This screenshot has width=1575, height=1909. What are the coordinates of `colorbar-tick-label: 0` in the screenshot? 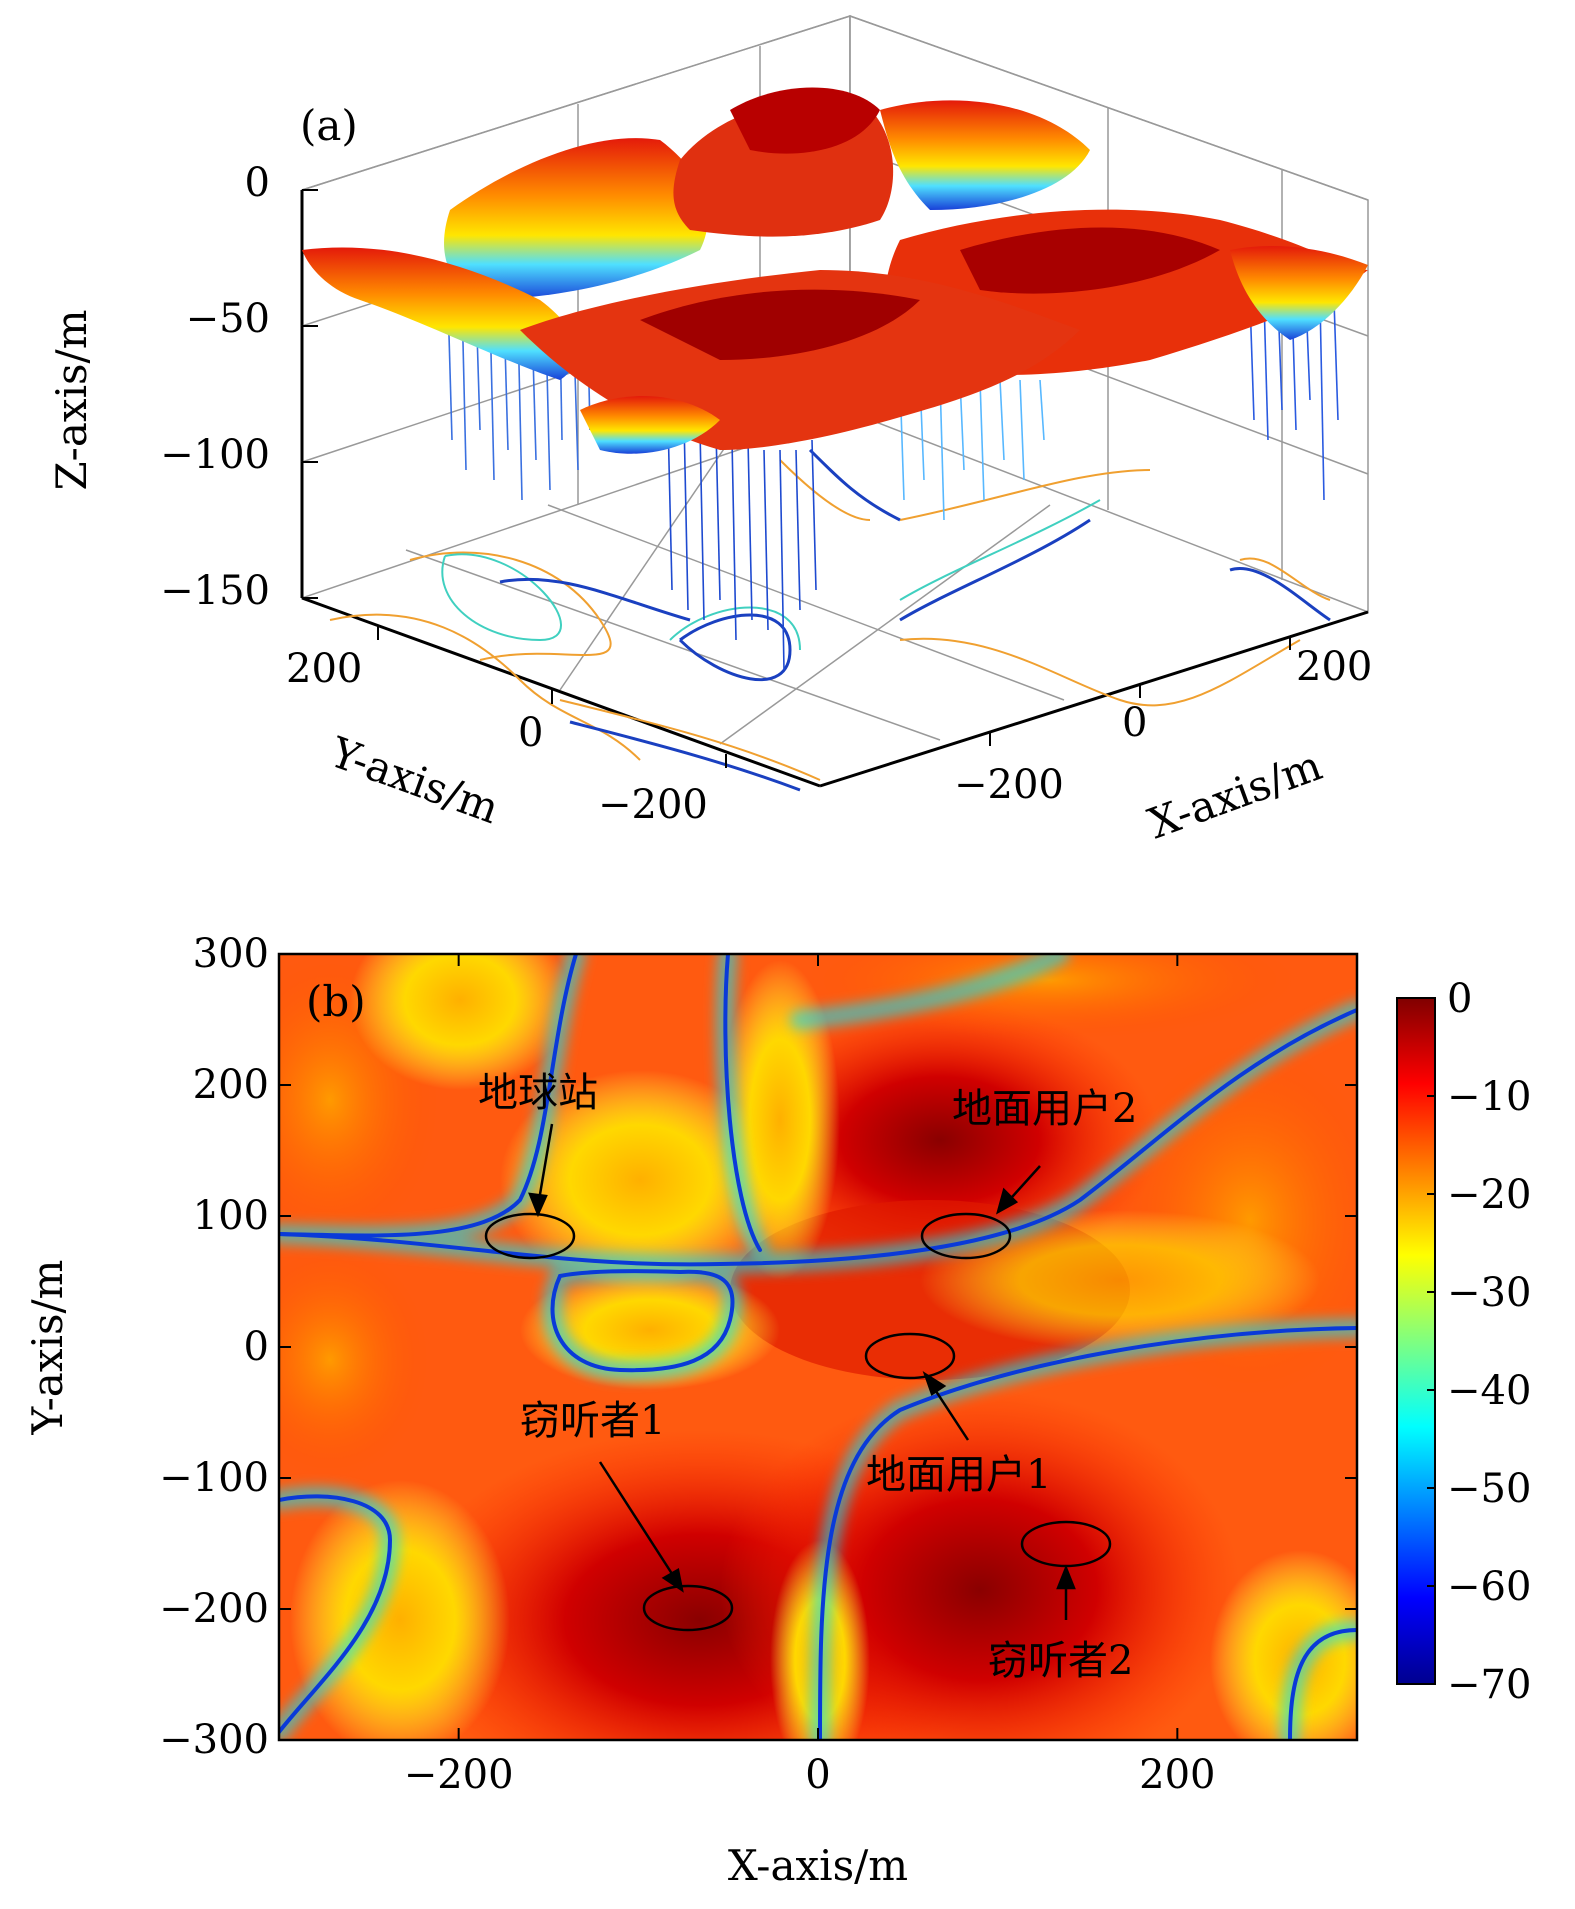 It's located at (1459, 999).